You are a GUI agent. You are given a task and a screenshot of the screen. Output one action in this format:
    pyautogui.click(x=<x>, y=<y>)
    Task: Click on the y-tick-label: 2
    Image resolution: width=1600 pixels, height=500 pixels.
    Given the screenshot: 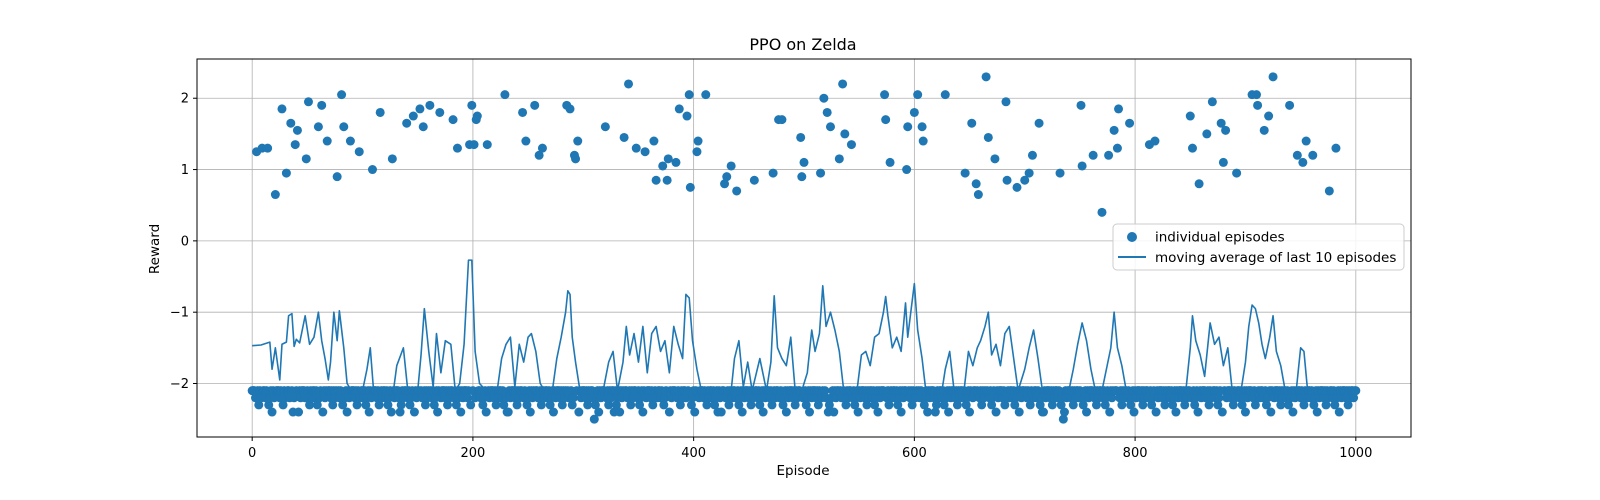 What is the action you would take?
    pyautogui.click(x=185, y=99)
    